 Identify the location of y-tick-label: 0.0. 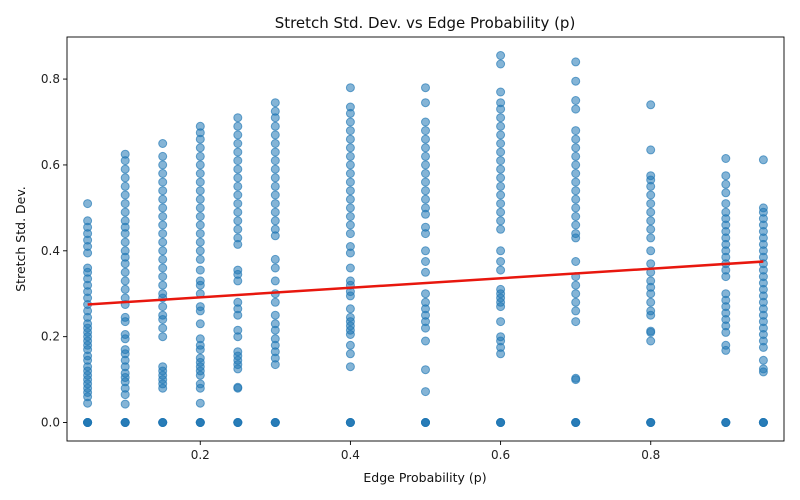
(50, 423).